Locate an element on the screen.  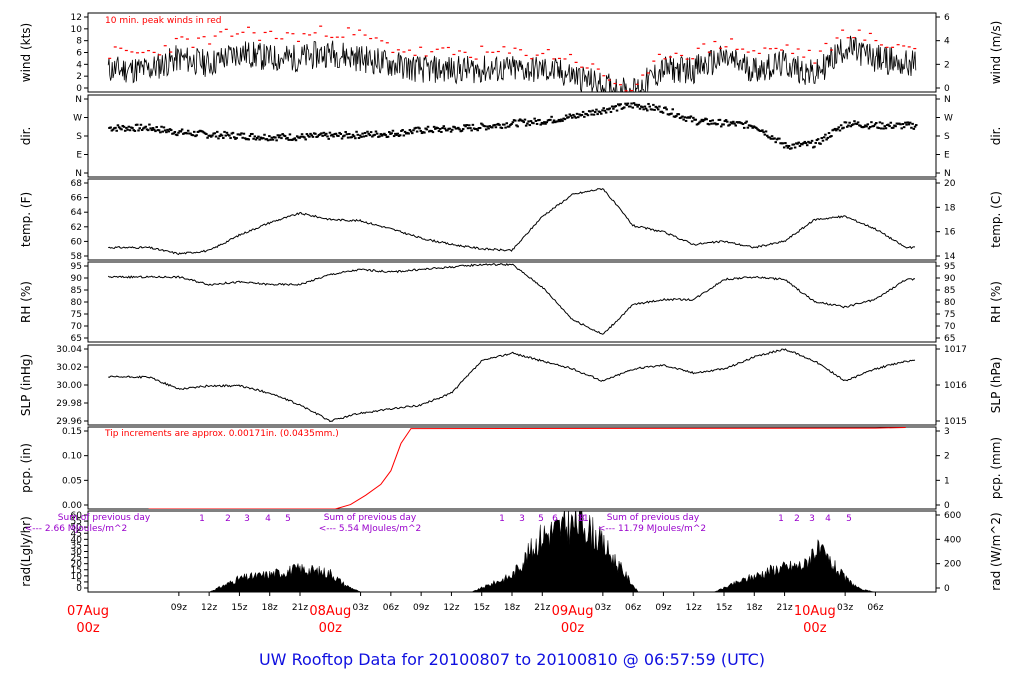
temp-line is located at coordinates (512, 222).